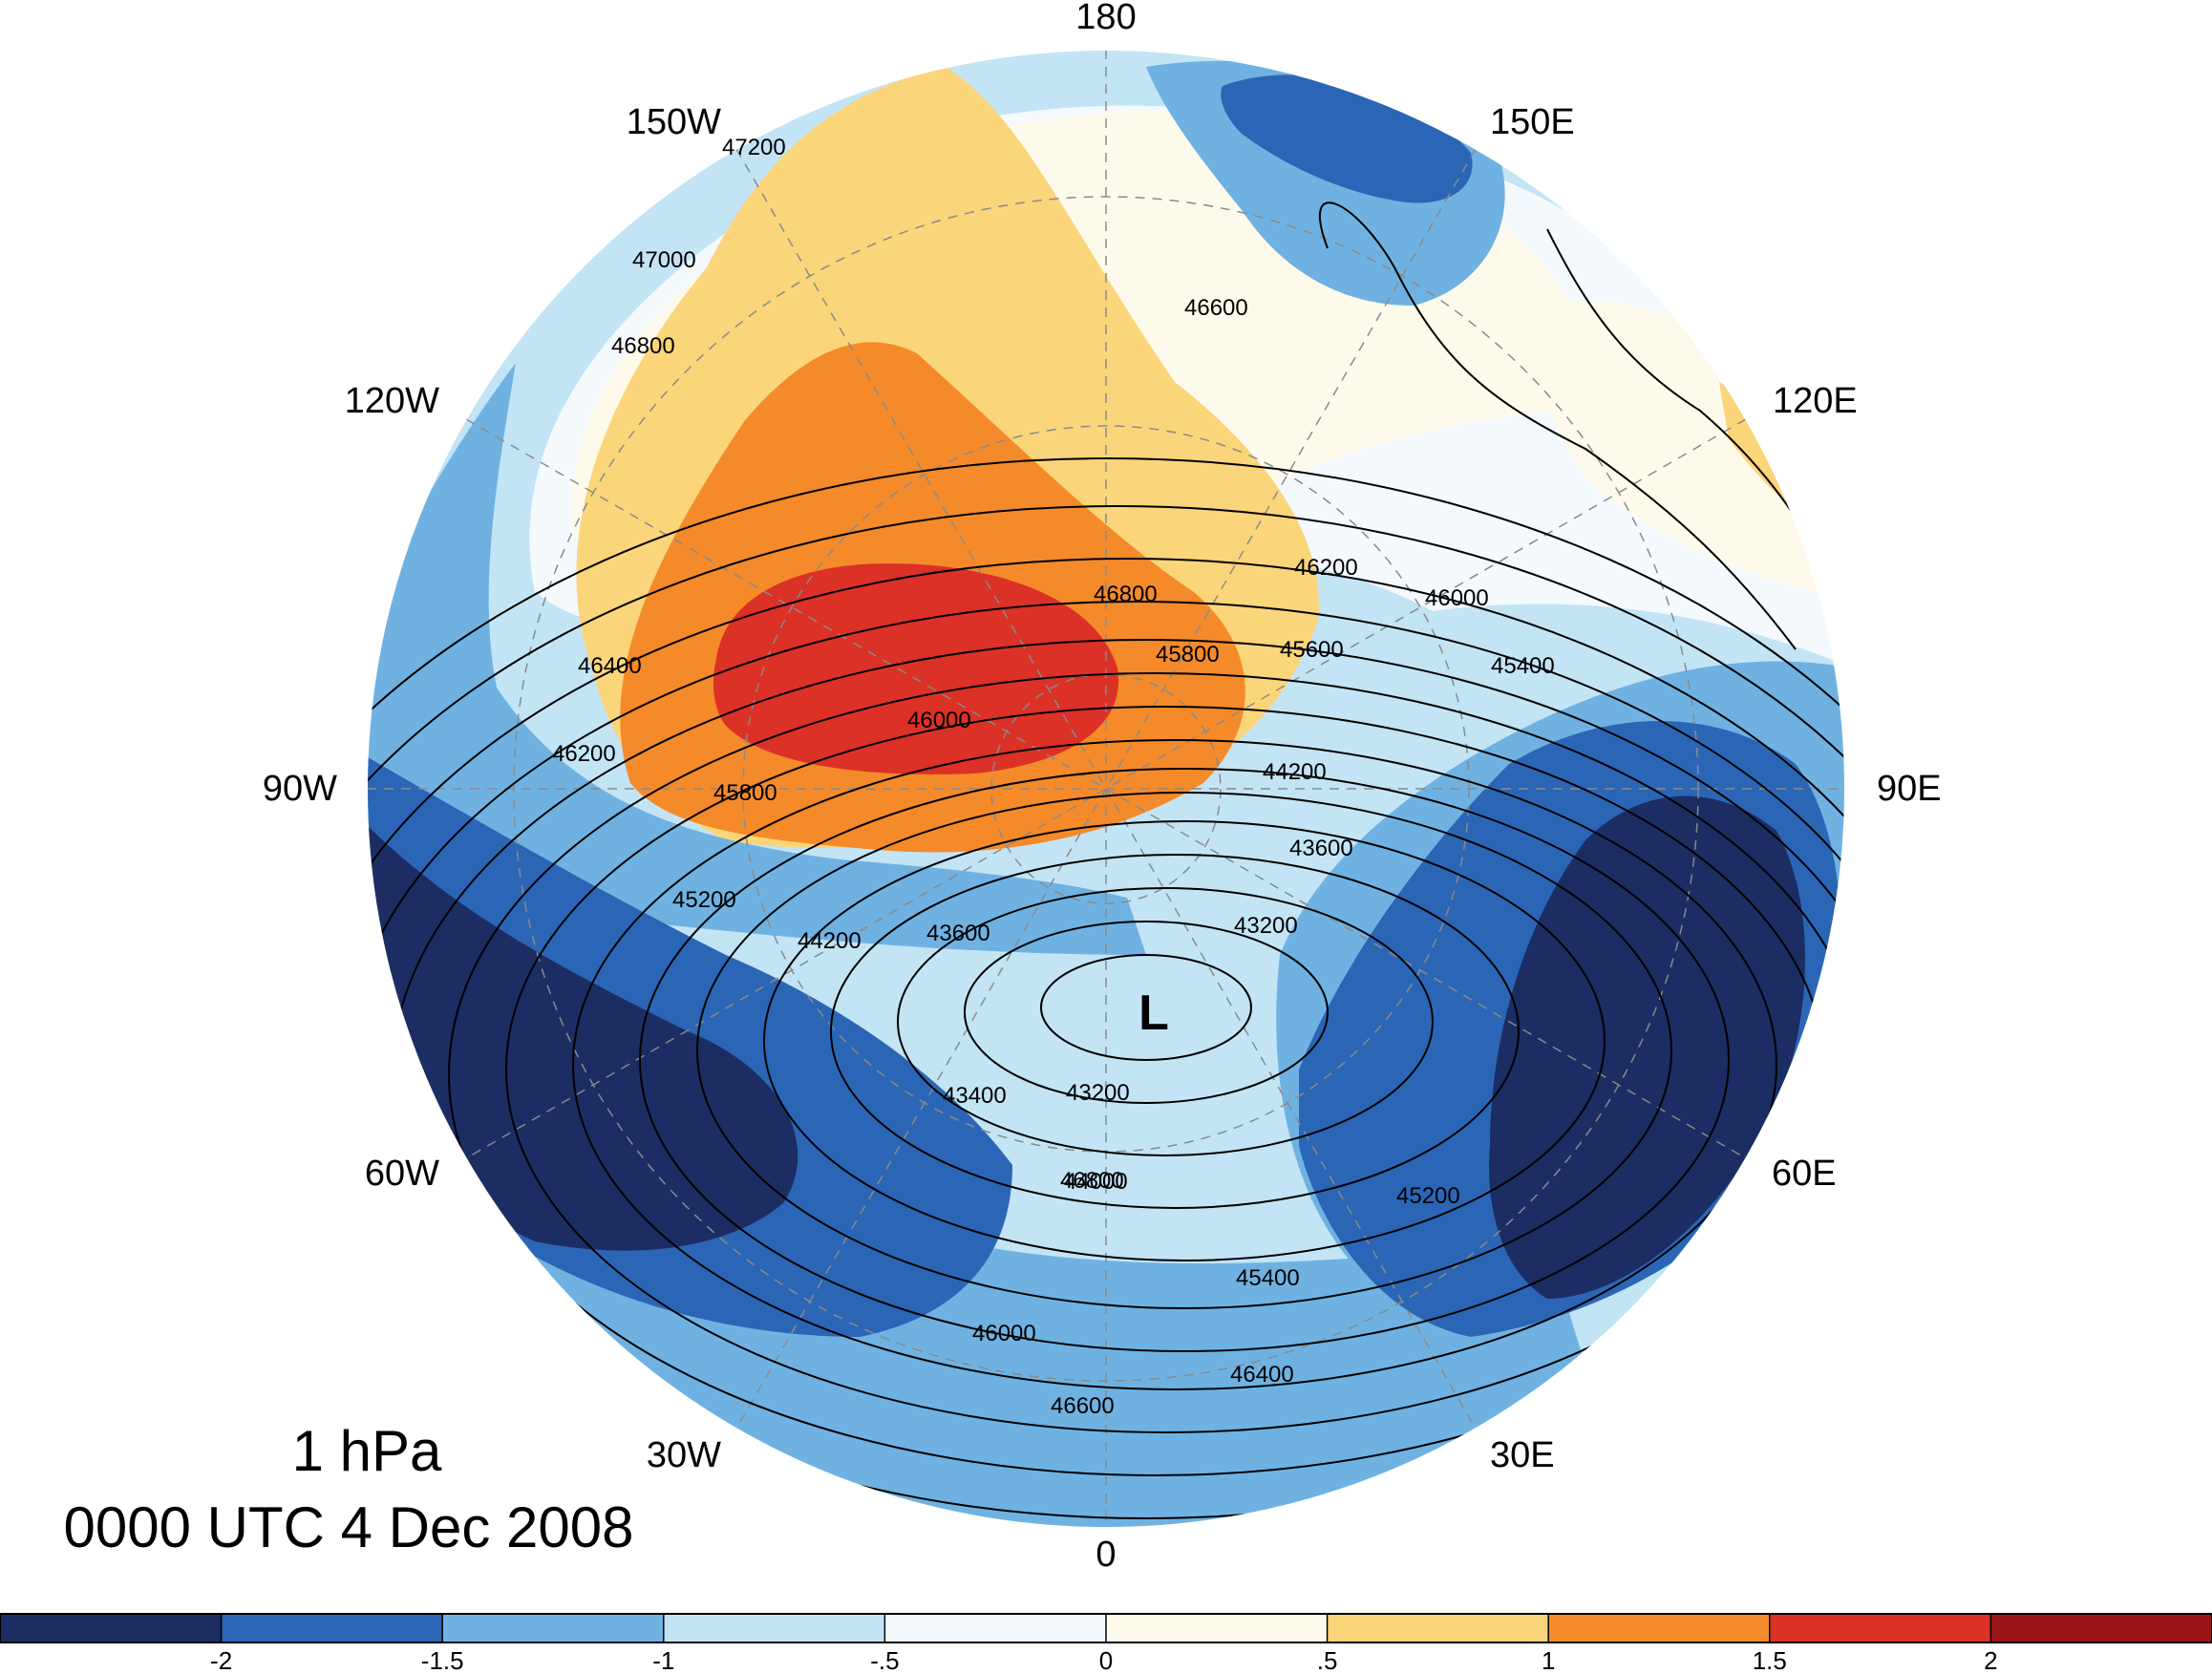 This screenshot has width=2212, height=1674. What do you see at coordinates (1804, 1174) in the screenshot?
I see `lon-label-60e: 60E` at bounding box center [1804, 1174].